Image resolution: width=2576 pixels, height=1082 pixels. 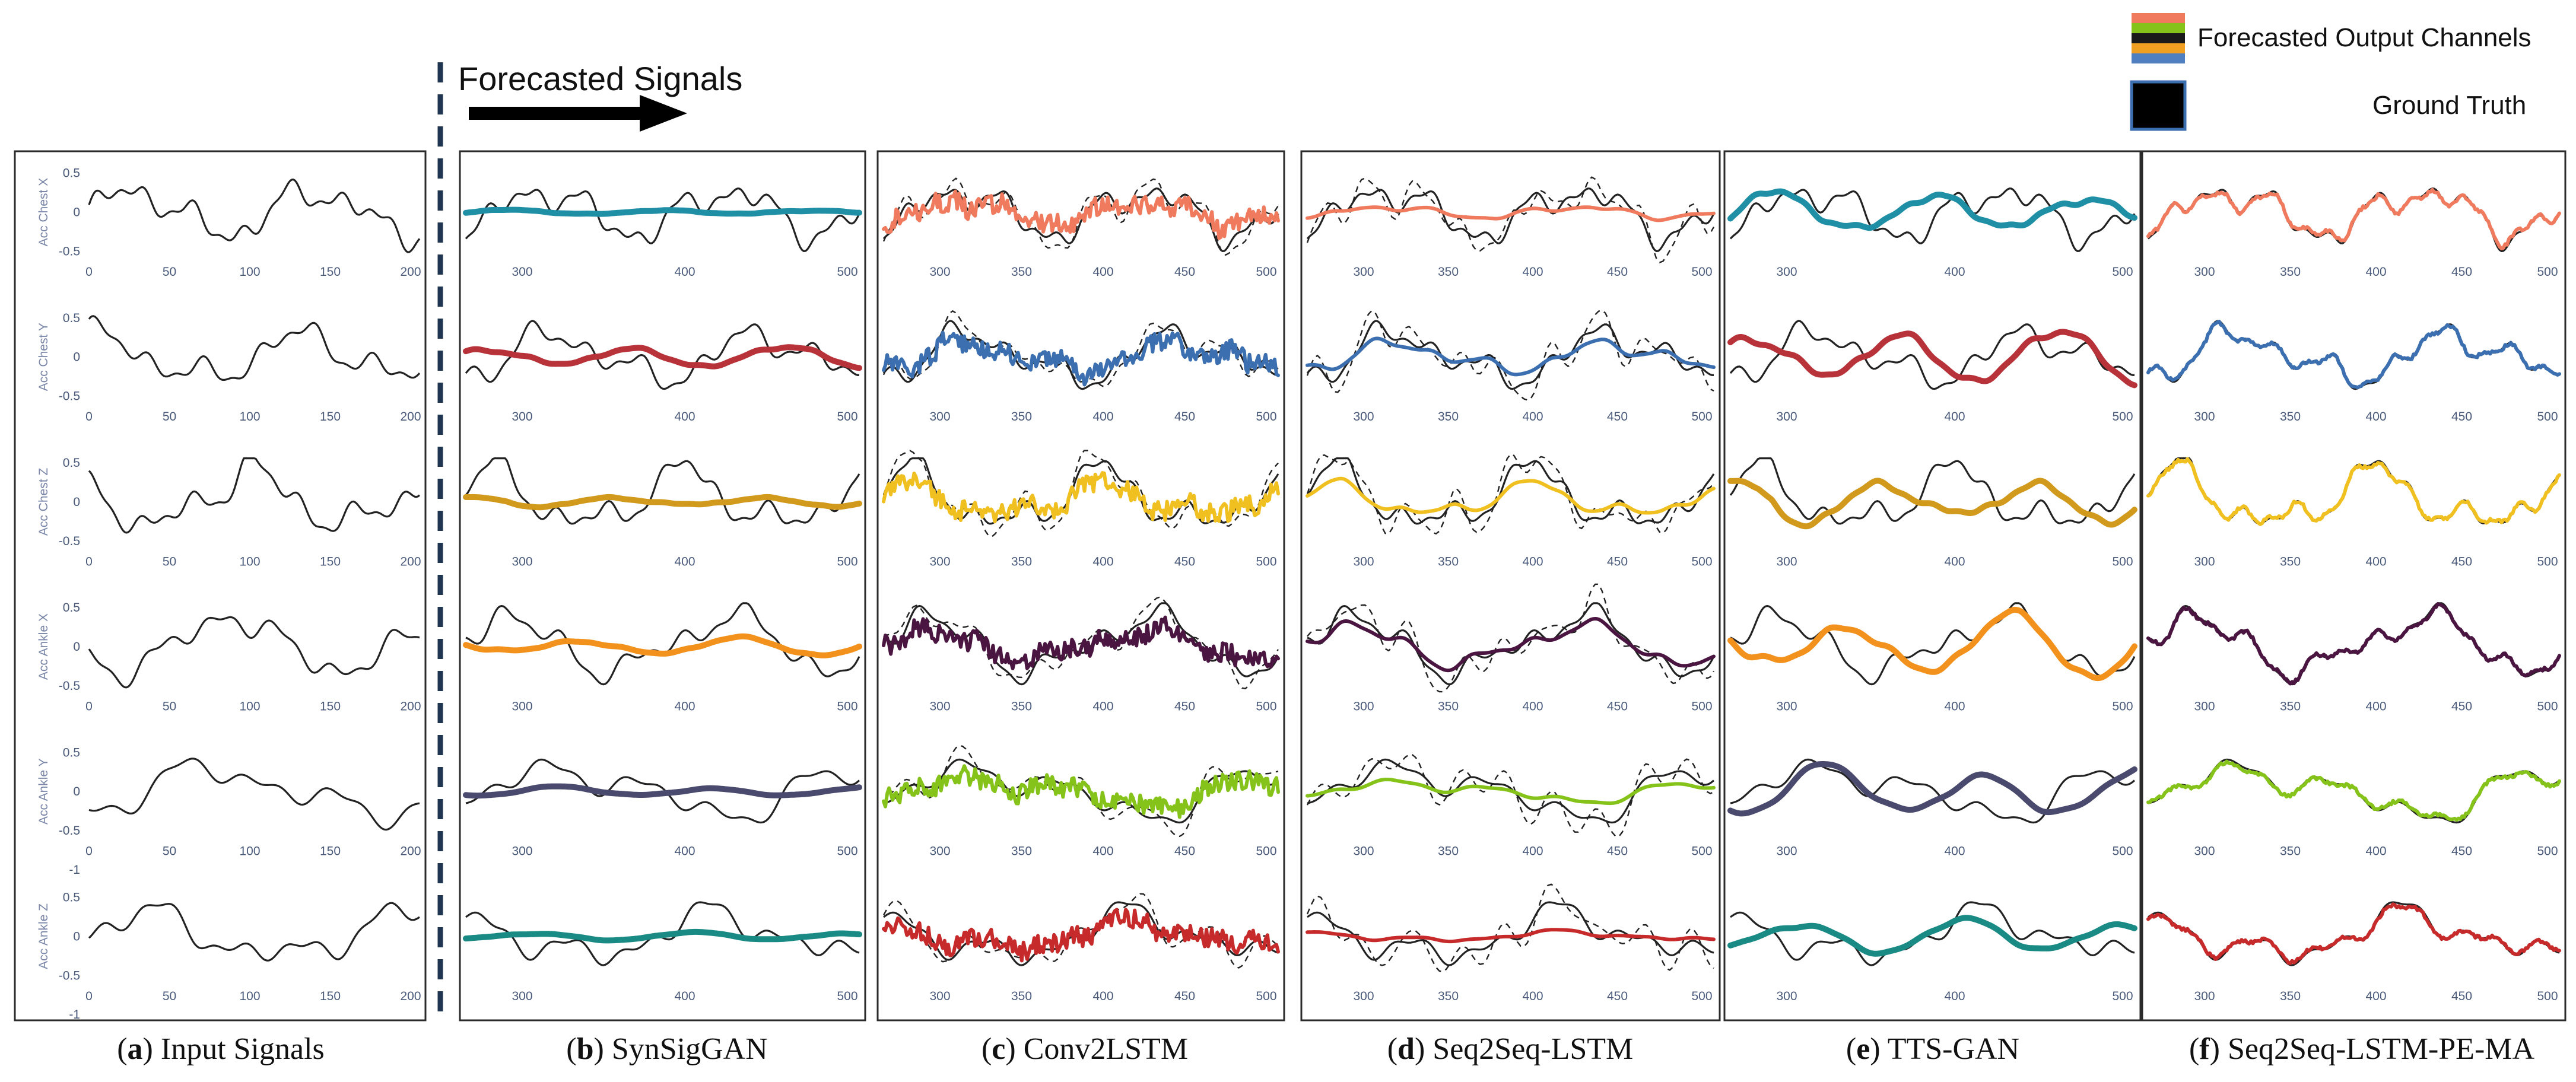 What do you see at coordinates (690, 1049) in the screenshot?
I see `caption-b-title: SynSigGAN` at bounding box center [690, 1049].